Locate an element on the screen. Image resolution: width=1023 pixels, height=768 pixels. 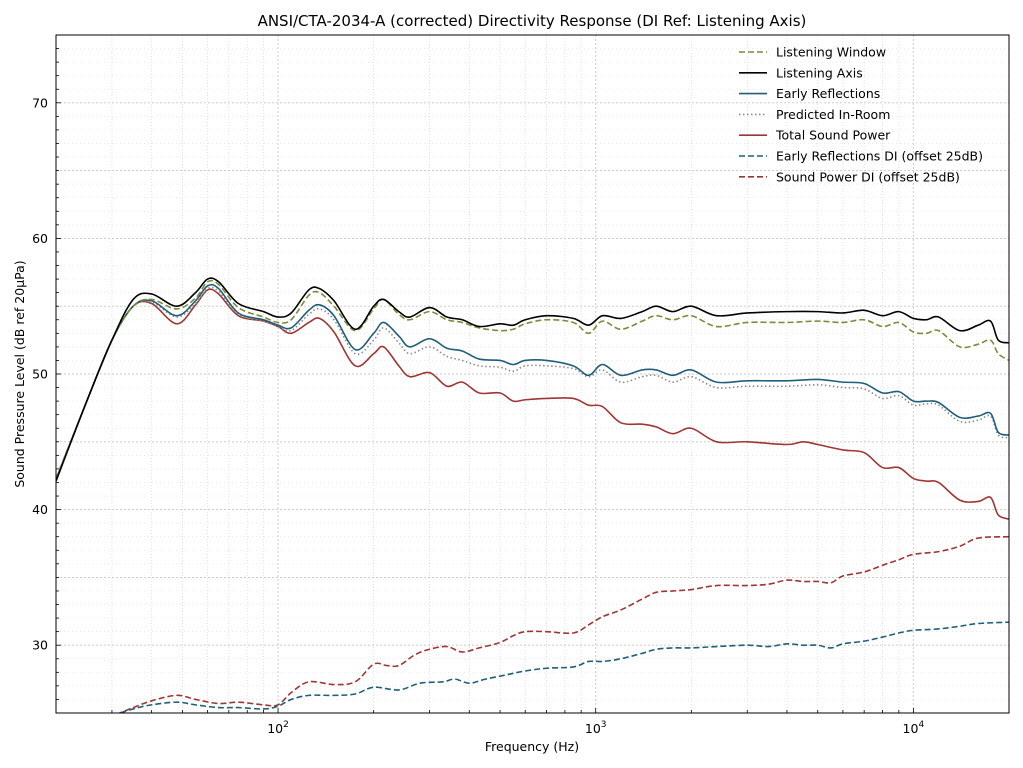
y-tick-label: 50 is located at coordinates (40, 374).